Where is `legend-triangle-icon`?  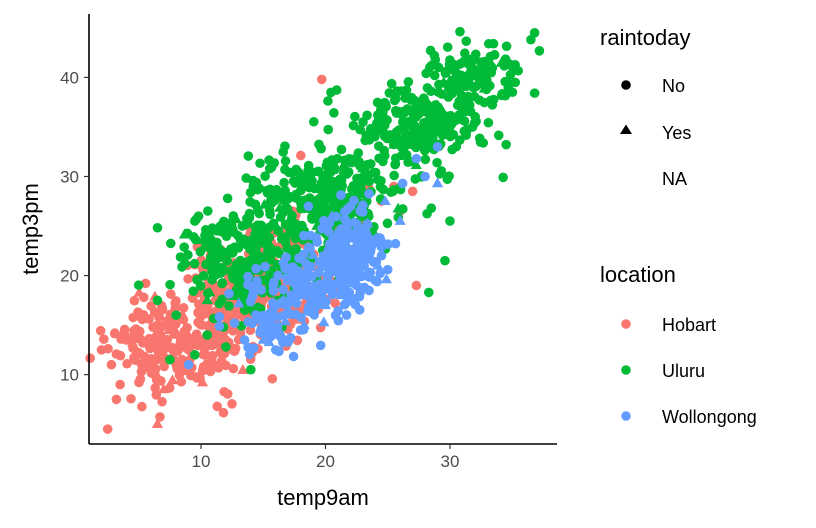
legend-triangle-icon is located at coordinates (626, 129).